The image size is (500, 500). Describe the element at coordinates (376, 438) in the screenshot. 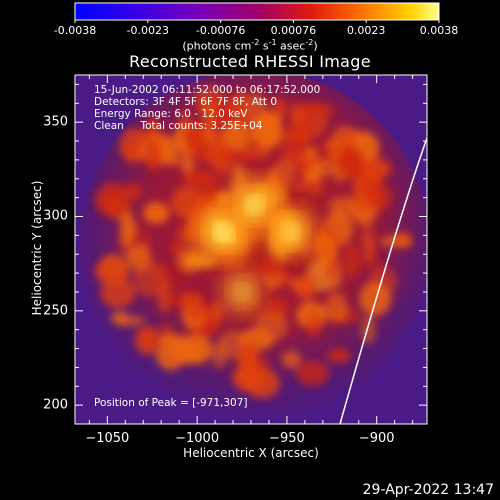

I see `x-tick-label: −900` at that location.